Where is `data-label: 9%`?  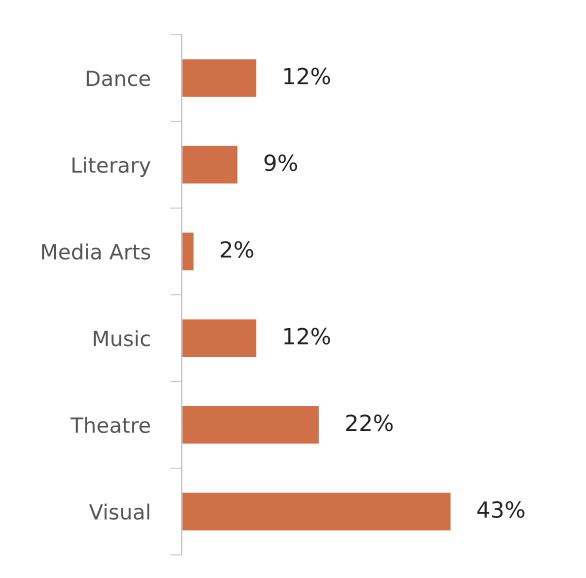 data-label: 9% is located at coordinates (281, 163).